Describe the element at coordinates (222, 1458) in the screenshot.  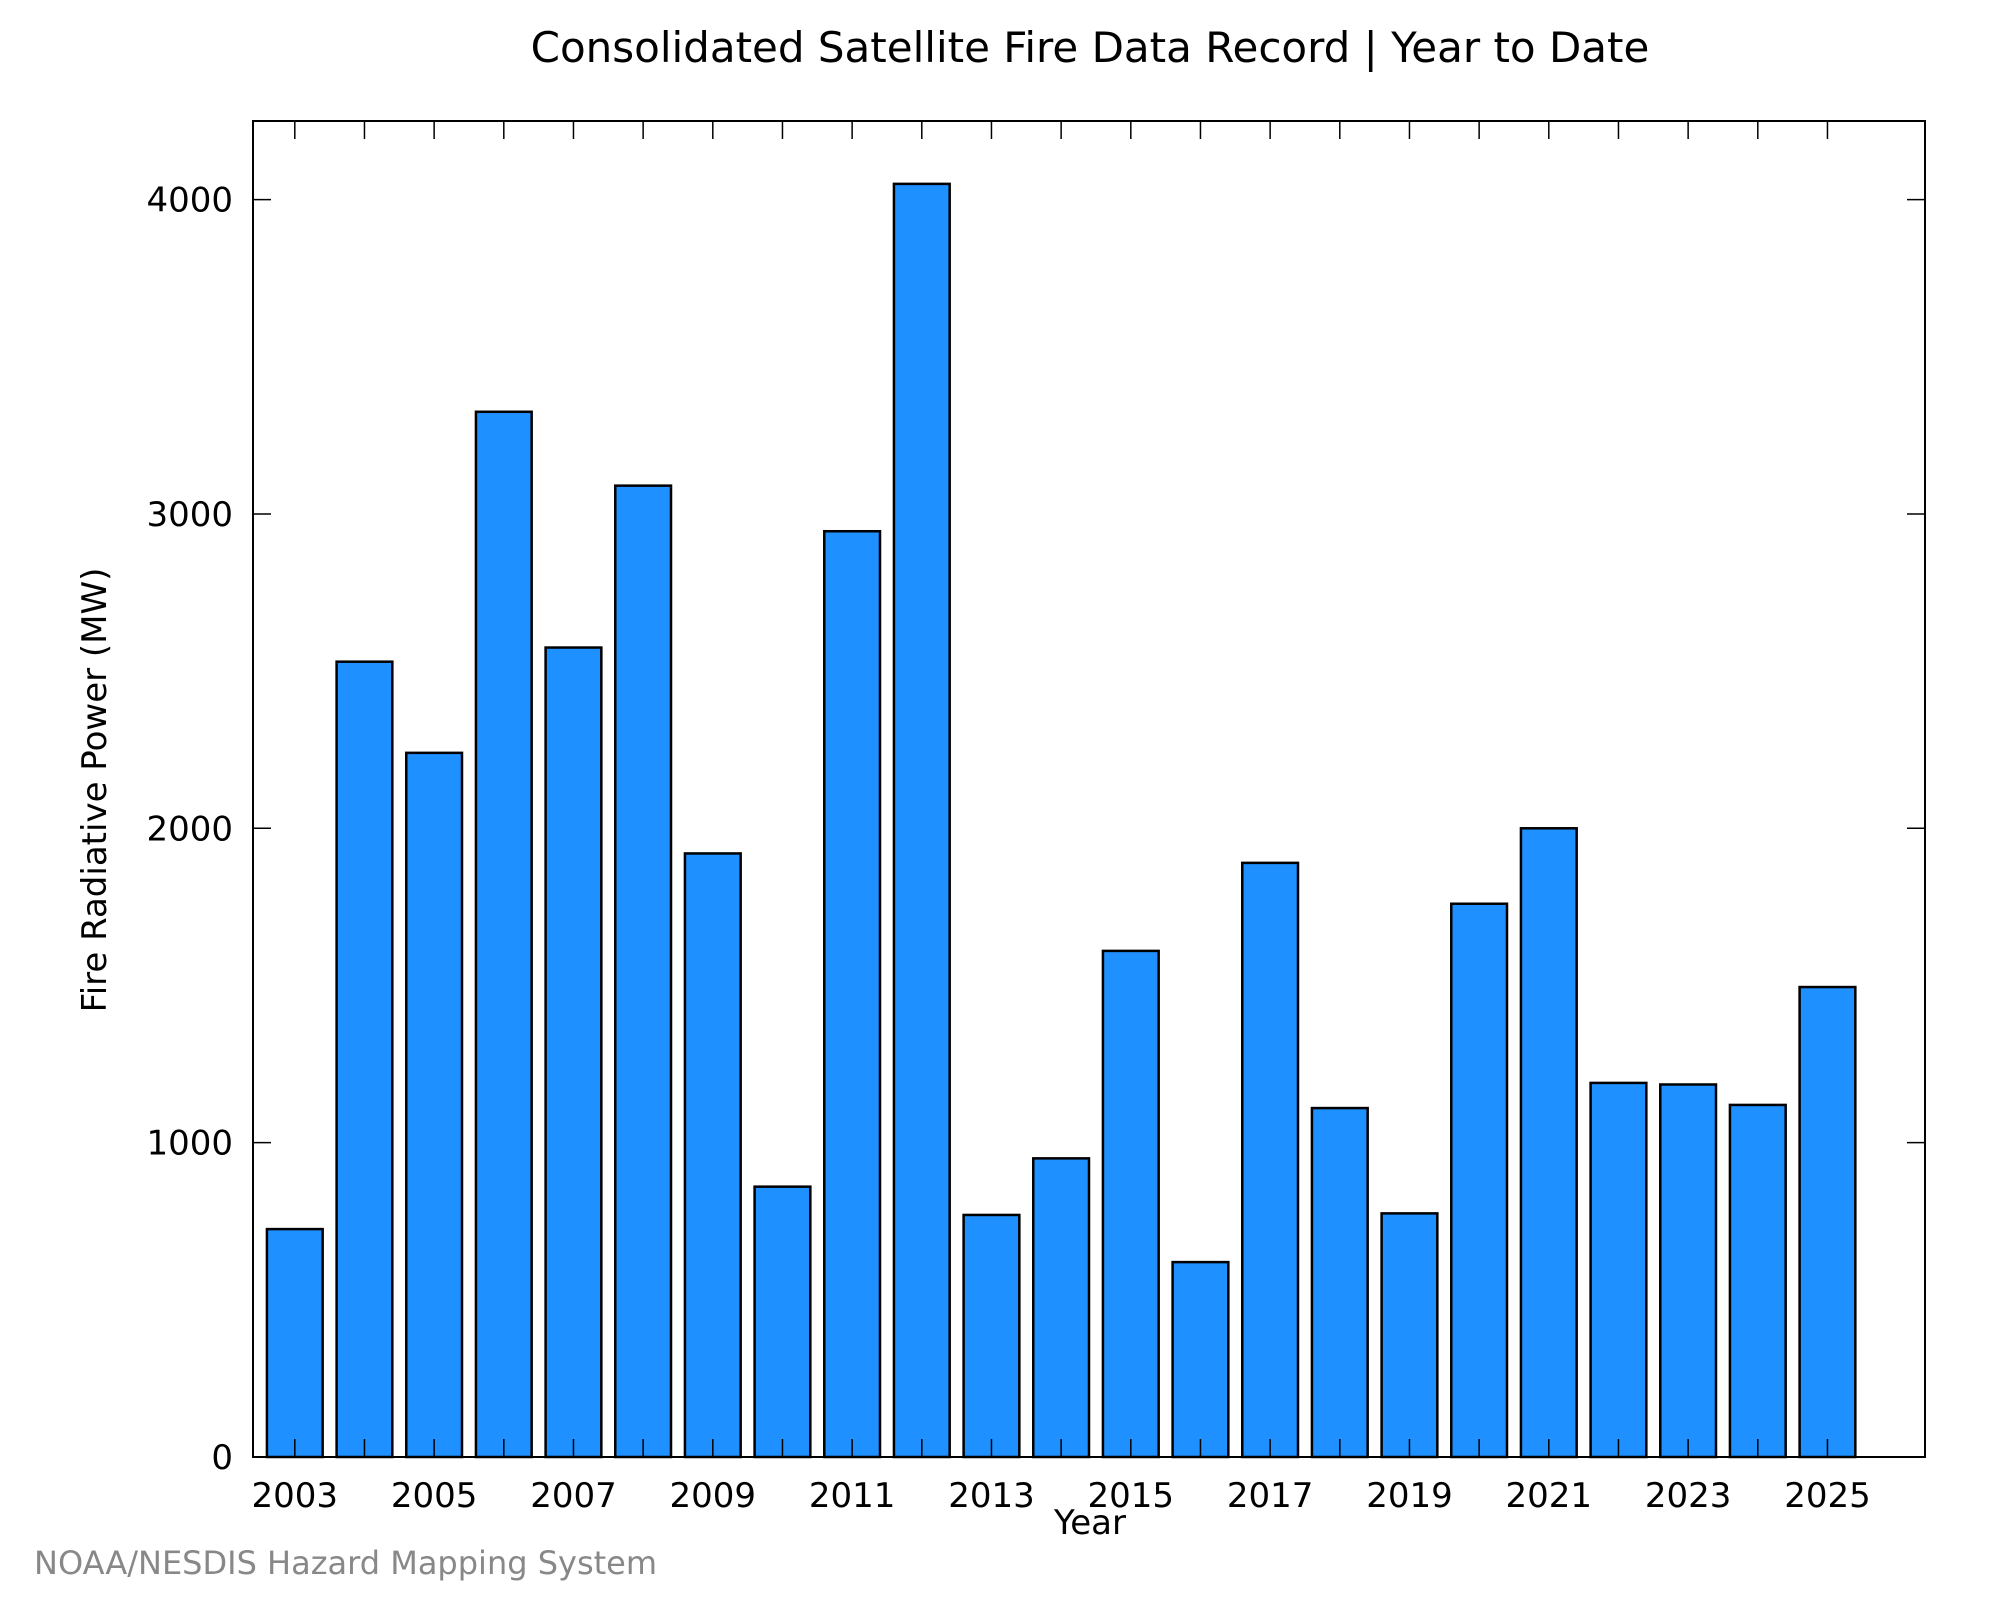
I see `y-tick-label: 0` at that location.